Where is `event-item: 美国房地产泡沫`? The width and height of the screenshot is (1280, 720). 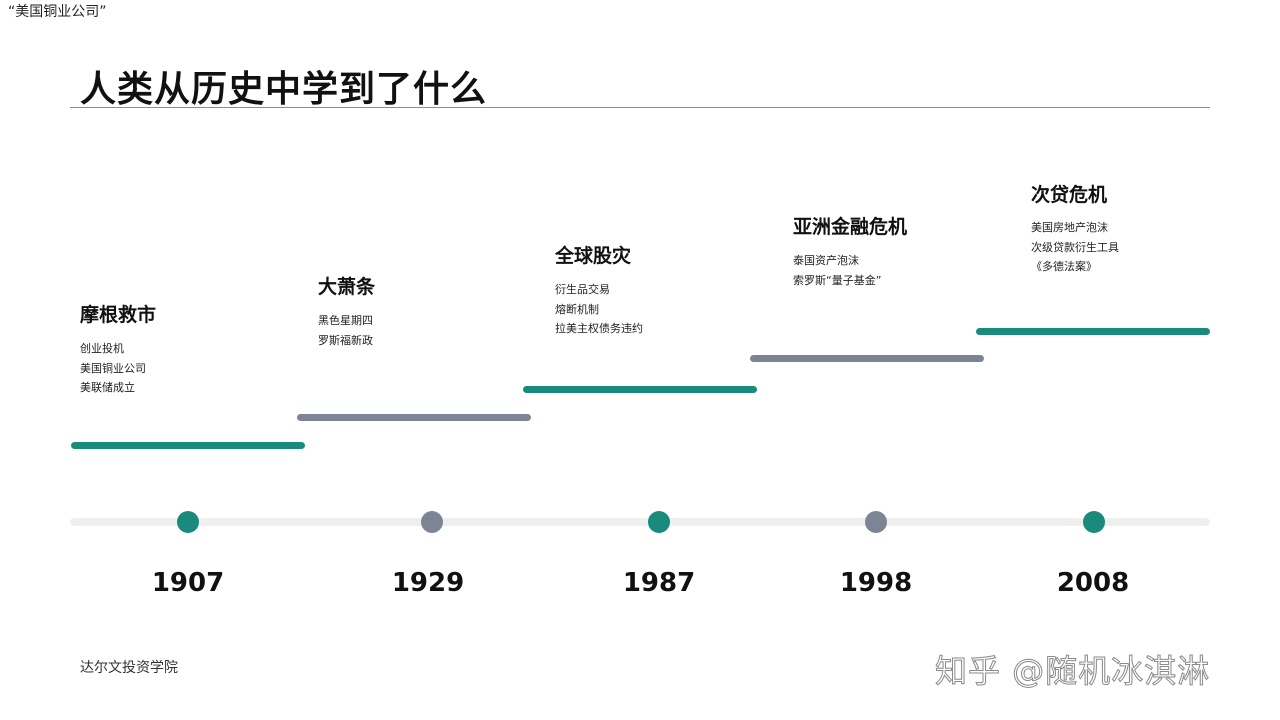 event-item: 美国房地产泡沫 is located at coordinates (1069, 227).